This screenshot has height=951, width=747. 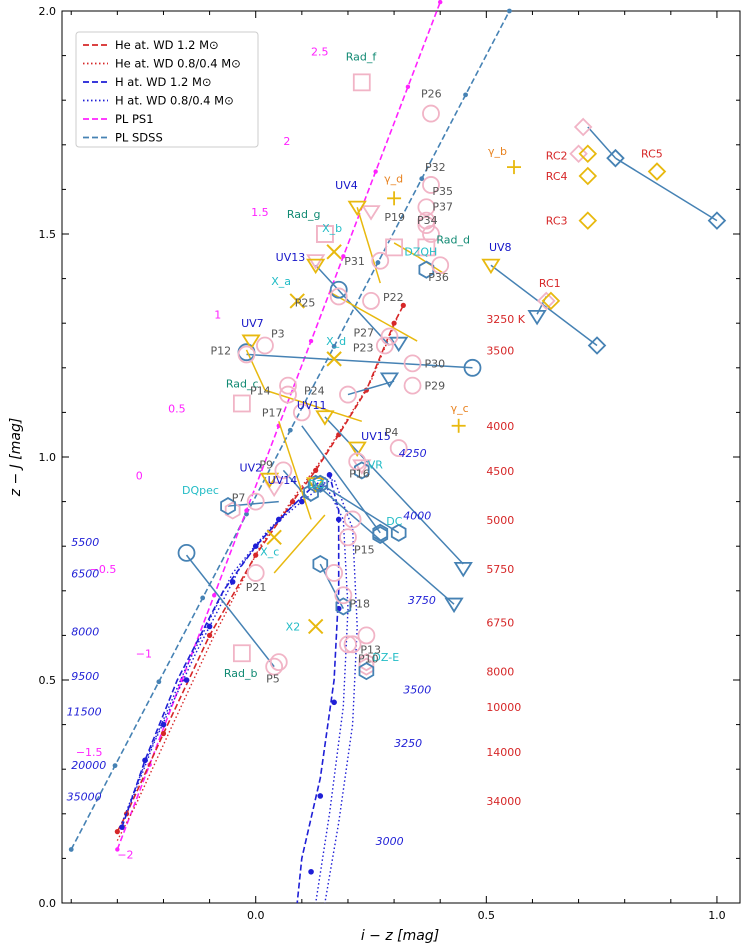 I want to click on steel-diamond-marker, so click(x=597, y=345).